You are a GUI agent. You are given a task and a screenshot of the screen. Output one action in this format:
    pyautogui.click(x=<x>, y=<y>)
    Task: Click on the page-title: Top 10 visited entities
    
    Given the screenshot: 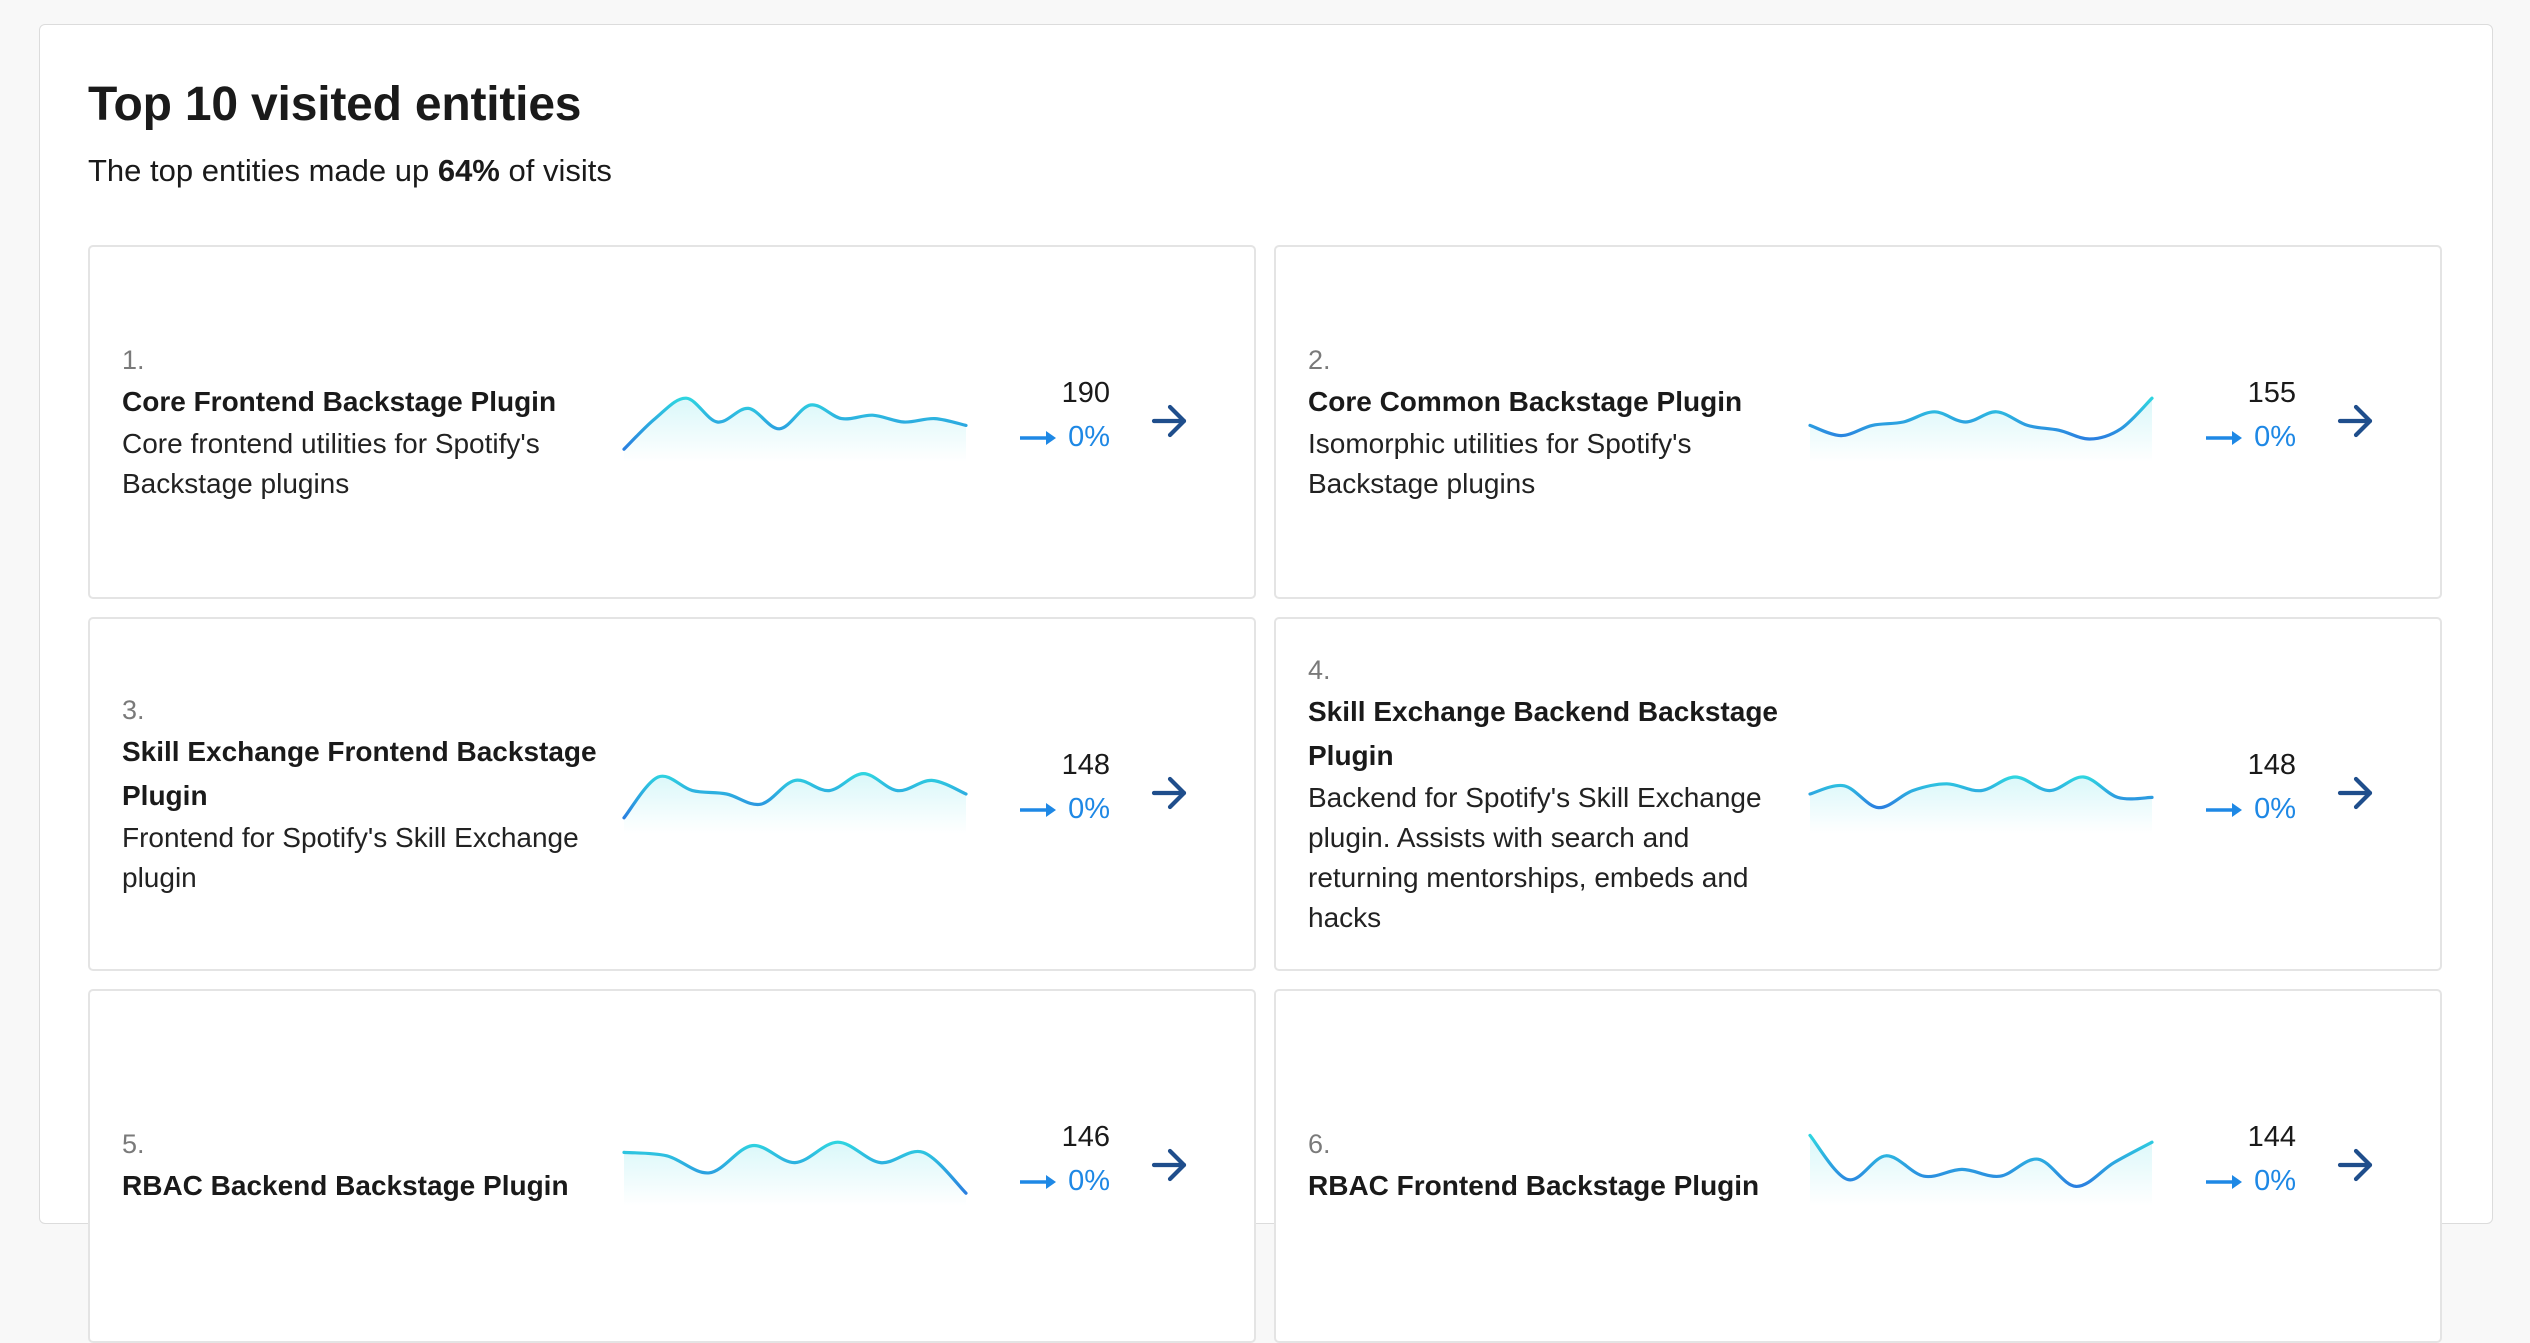 What is the action you would take?
    pyautogui.click(x=335, y=104)
    